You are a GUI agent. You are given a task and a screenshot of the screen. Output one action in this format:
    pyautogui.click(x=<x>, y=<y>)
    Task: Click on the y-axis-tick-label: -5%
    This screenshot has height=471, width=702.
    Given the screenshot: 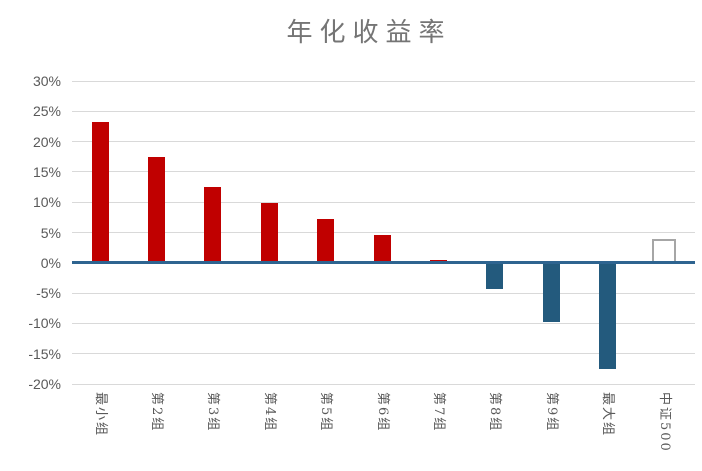 What is the action you would take?
    pyautogui.click(x=48, y=293)
    